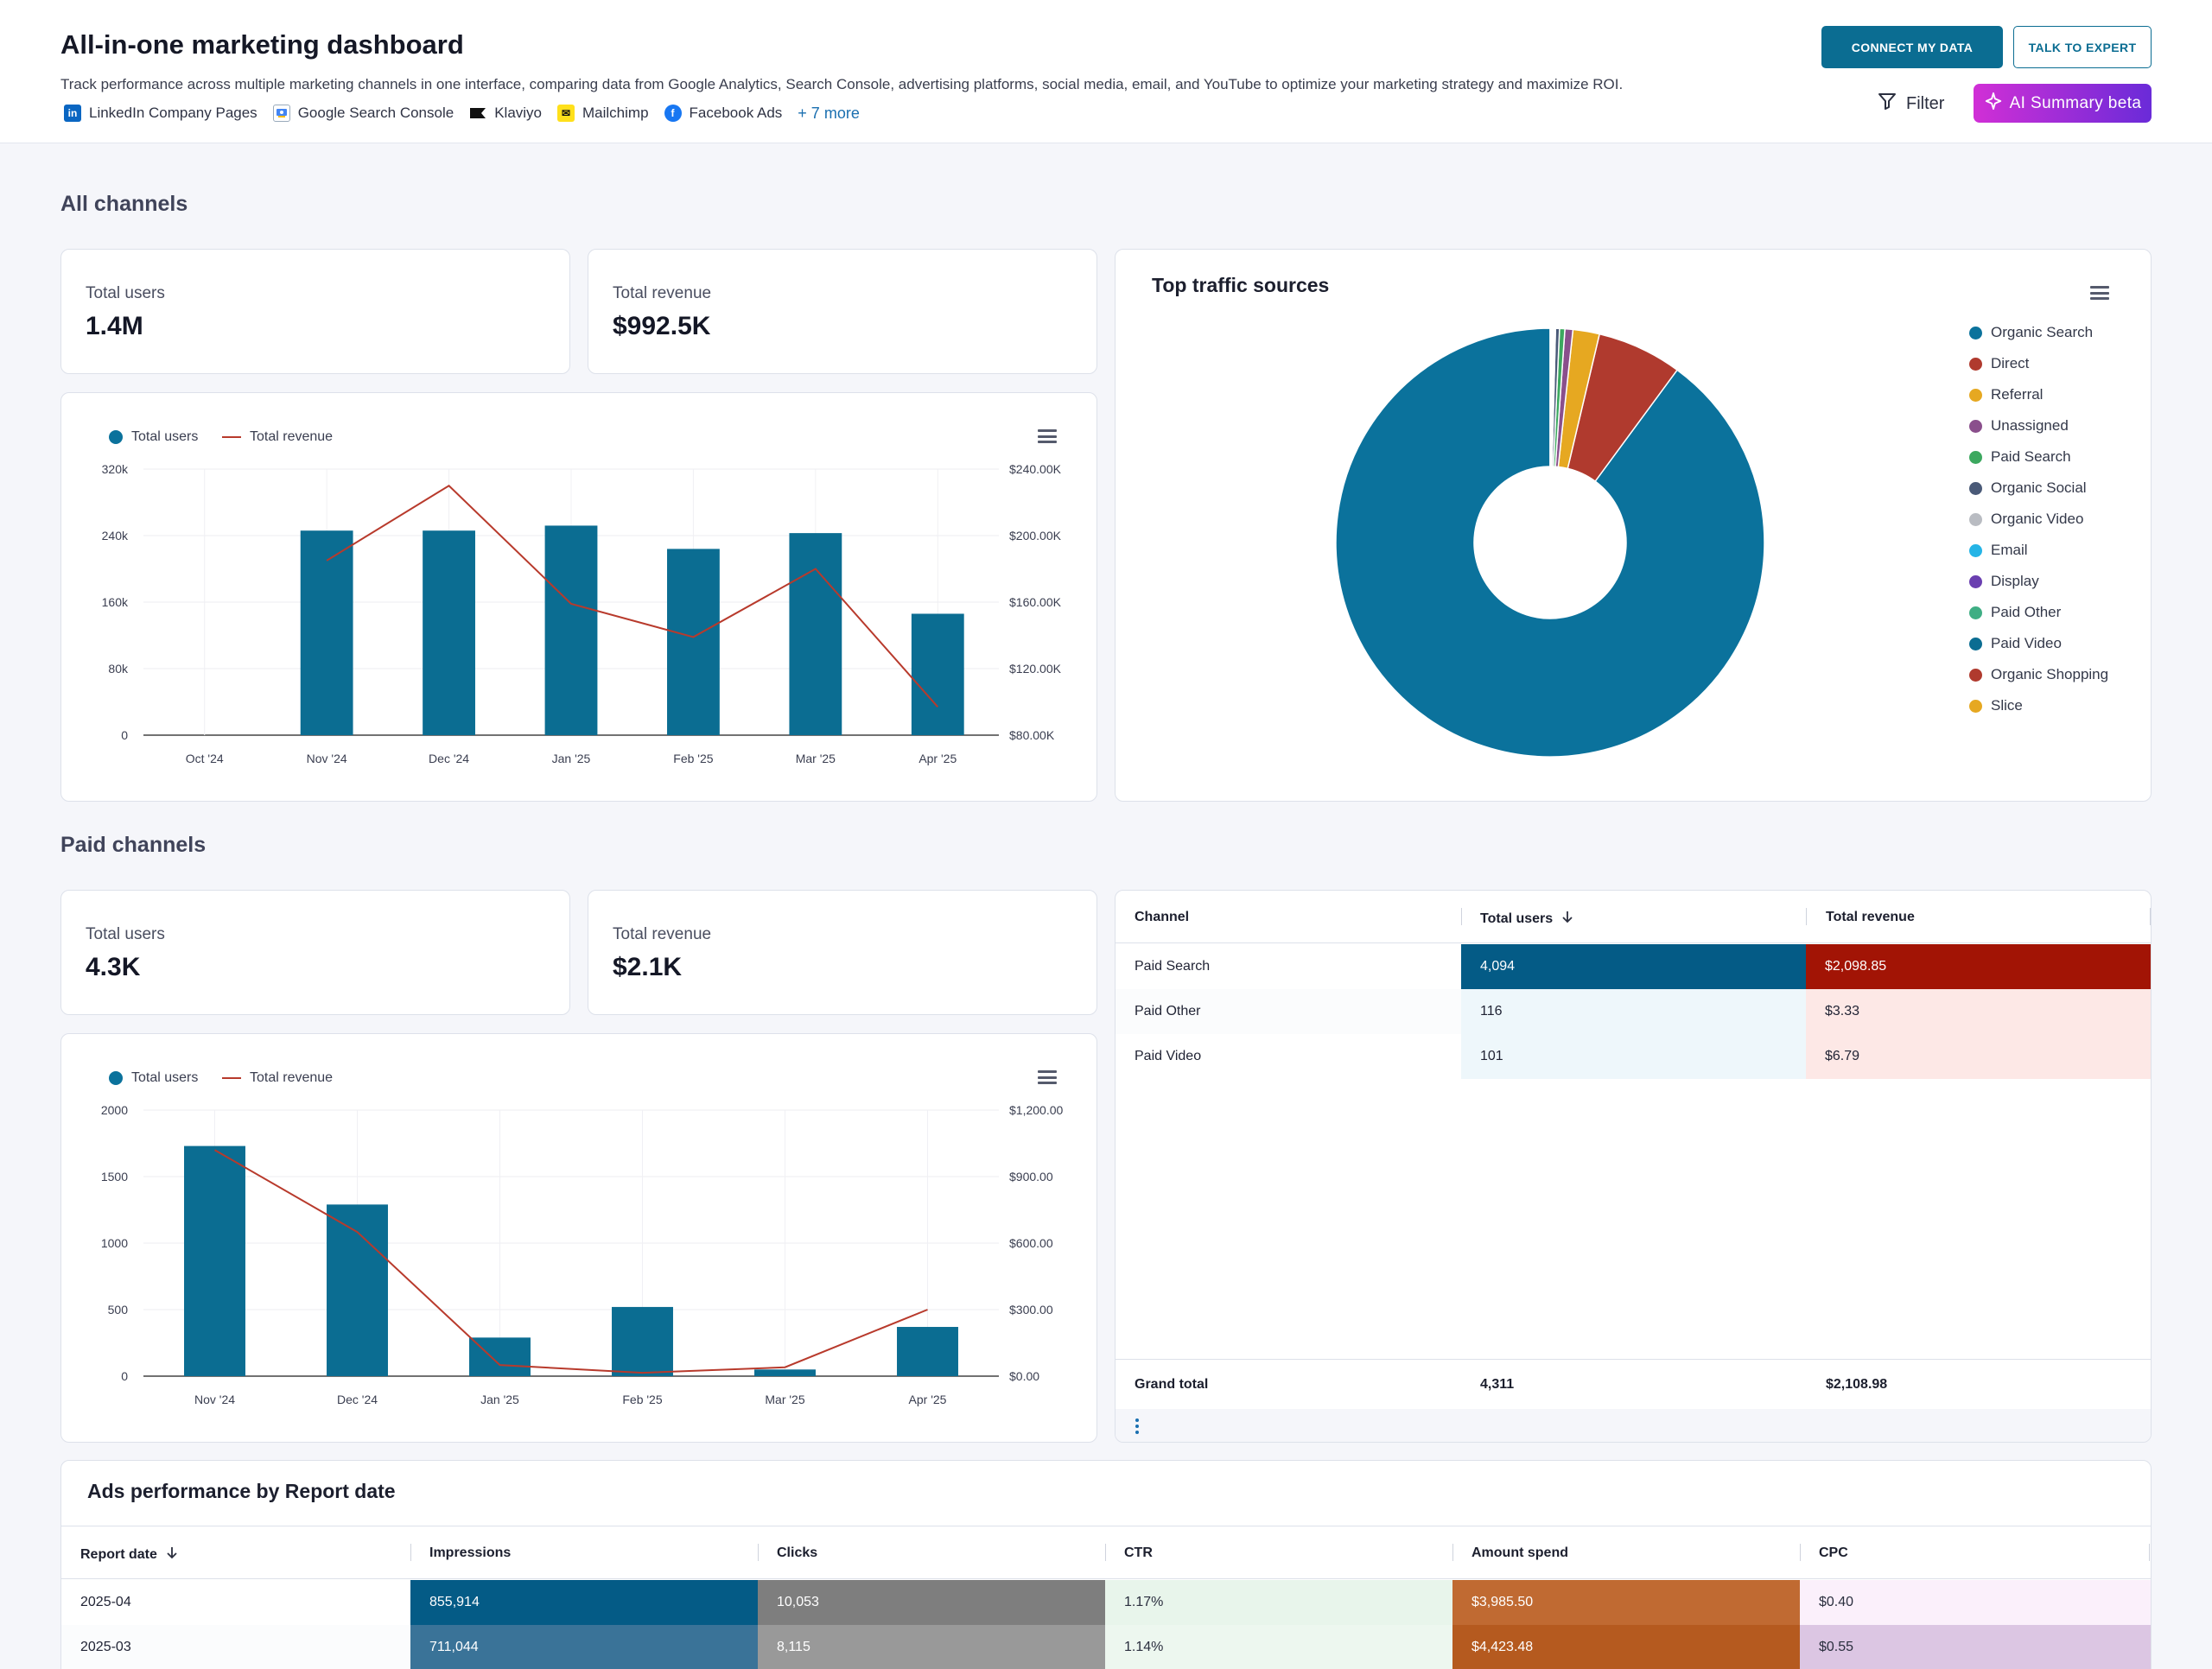 This screenshot has width=2212, height=1669. I want to click on column-header-report-date: Report date, so click(129, 1554).